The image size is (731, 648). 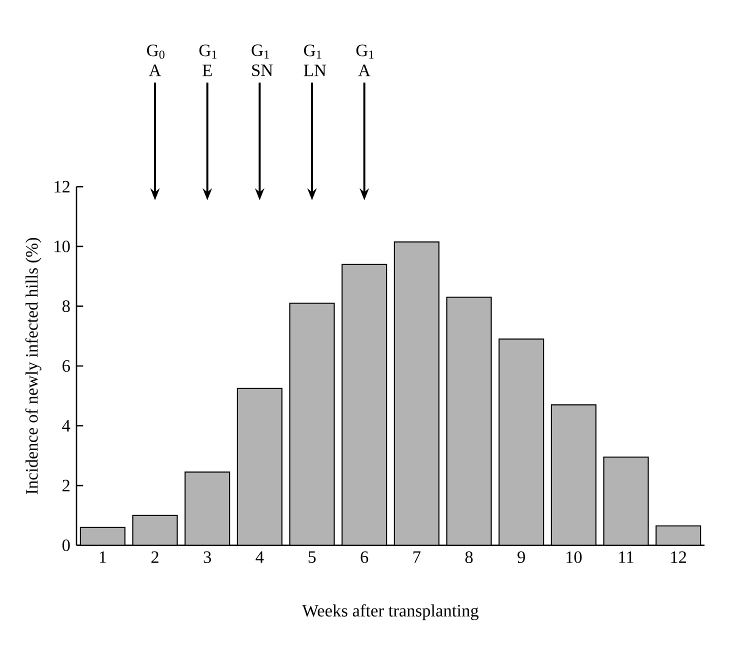 What do you see at coordinates (312, 557) in the screenshot?
I see `x-tick-label: 5` at bounding box center [312, 557].